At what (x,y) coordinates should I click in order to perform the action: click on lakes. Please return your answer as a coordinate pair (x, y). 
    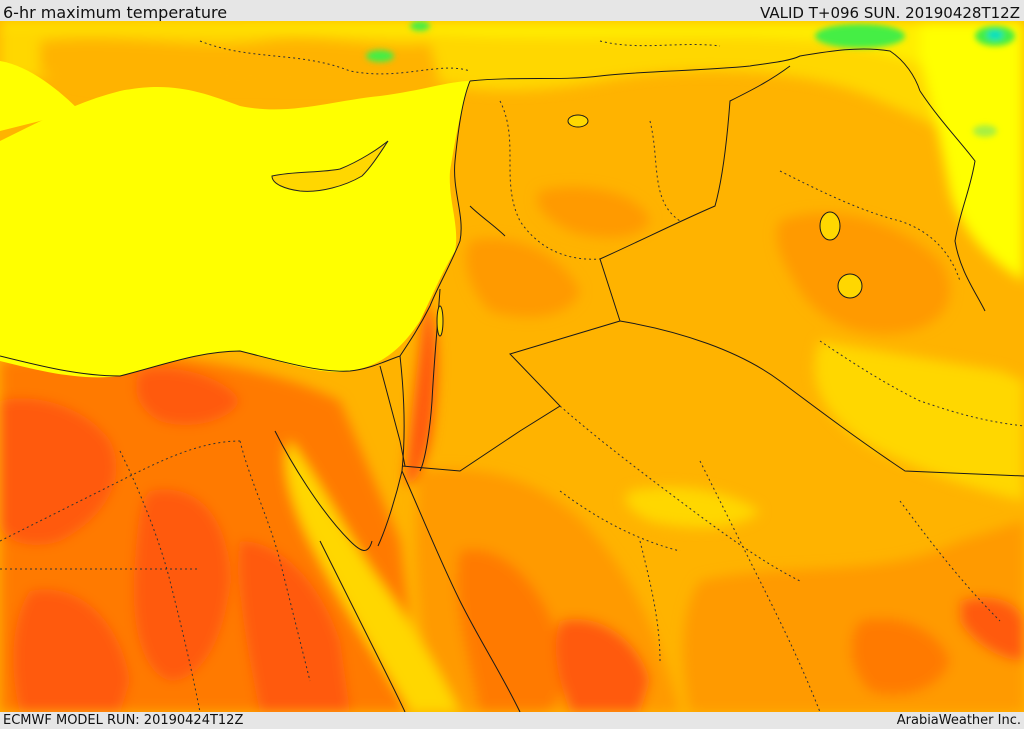
    Looking at the image, I should click on (649, 225).